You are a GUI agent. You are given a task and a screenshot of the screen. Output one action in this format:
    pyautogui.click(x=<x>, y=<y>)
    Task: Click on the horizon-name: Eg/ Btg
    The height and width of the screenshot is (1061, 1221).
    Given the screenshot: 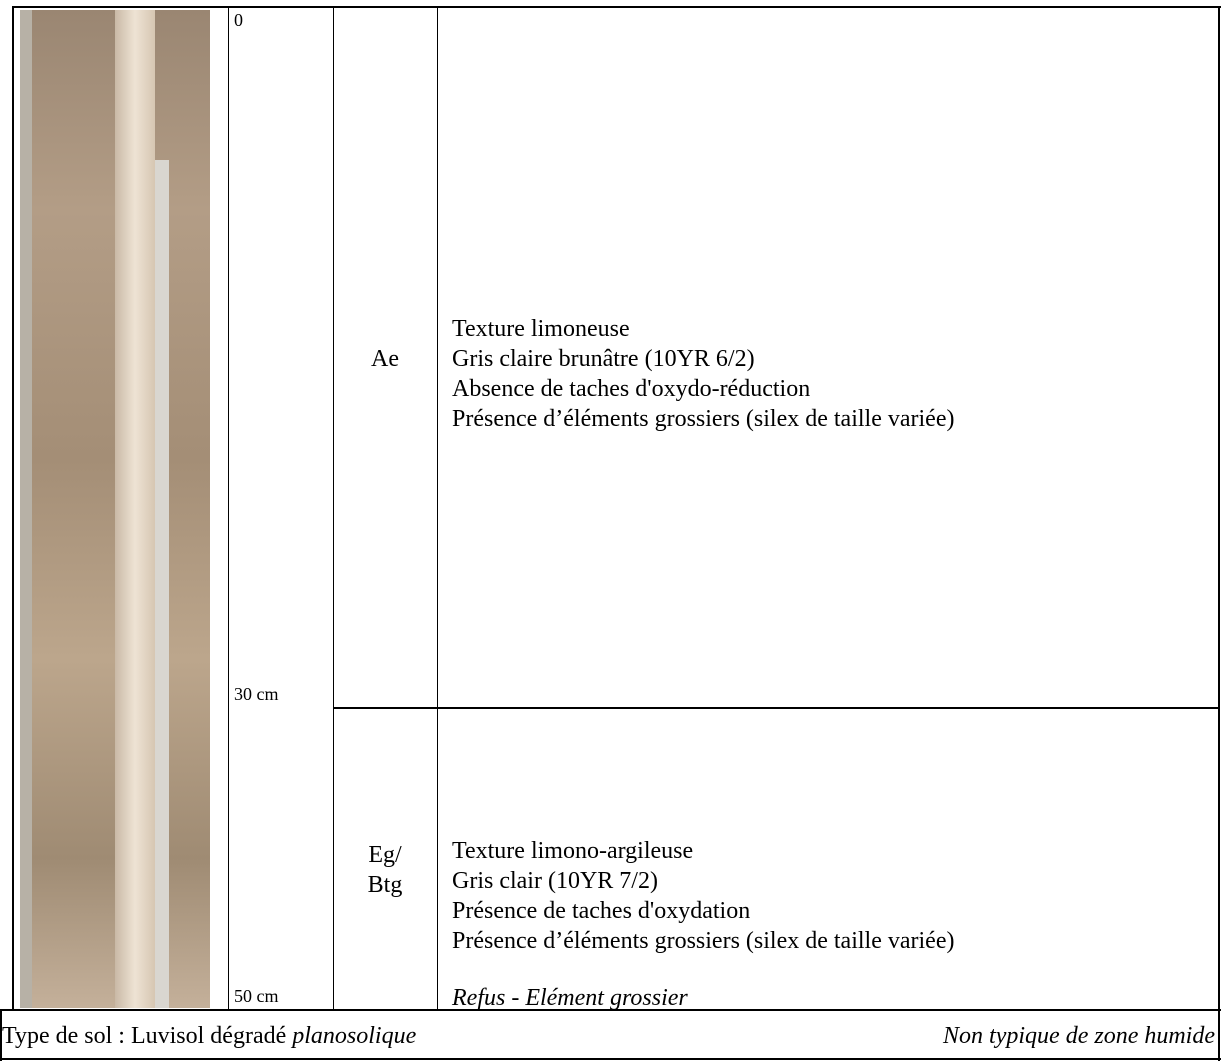 What is the action you would take?
    pyautogui.click(x=385, y=870)
    